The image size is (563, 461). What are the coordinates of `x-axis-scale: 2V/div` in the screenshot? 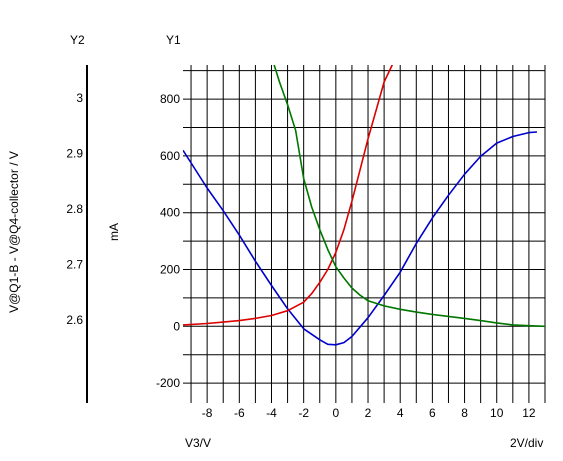 It's located at (527, 443).